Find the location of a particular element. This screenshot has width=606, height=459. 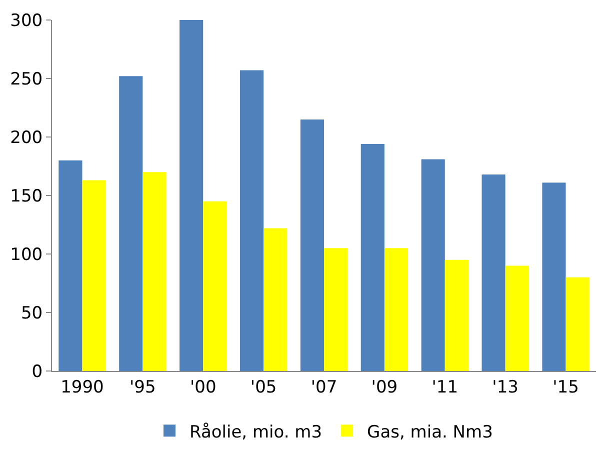

y-tick-label: 250 is located at coordinates (26, 79).